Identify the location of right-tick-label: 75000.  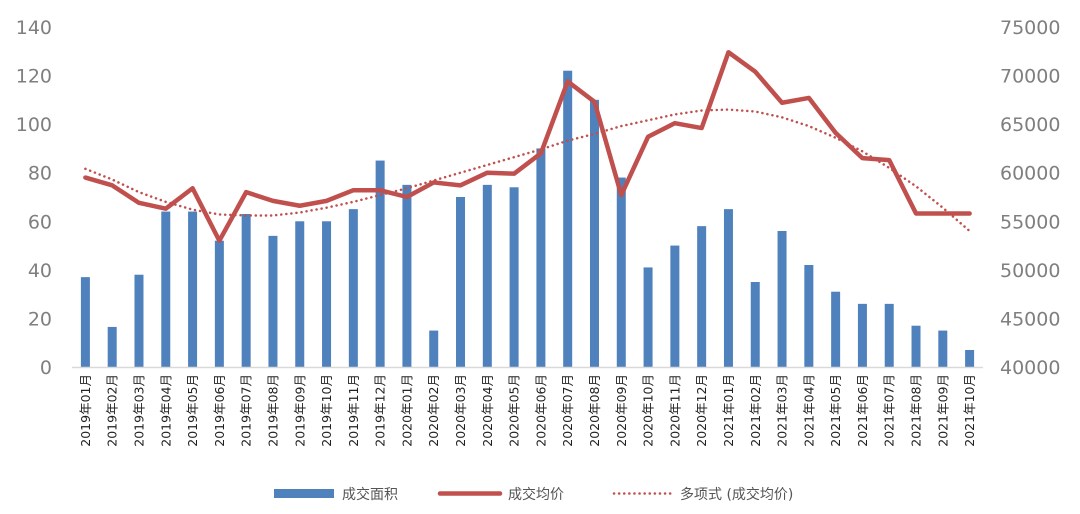
(1030, 28).